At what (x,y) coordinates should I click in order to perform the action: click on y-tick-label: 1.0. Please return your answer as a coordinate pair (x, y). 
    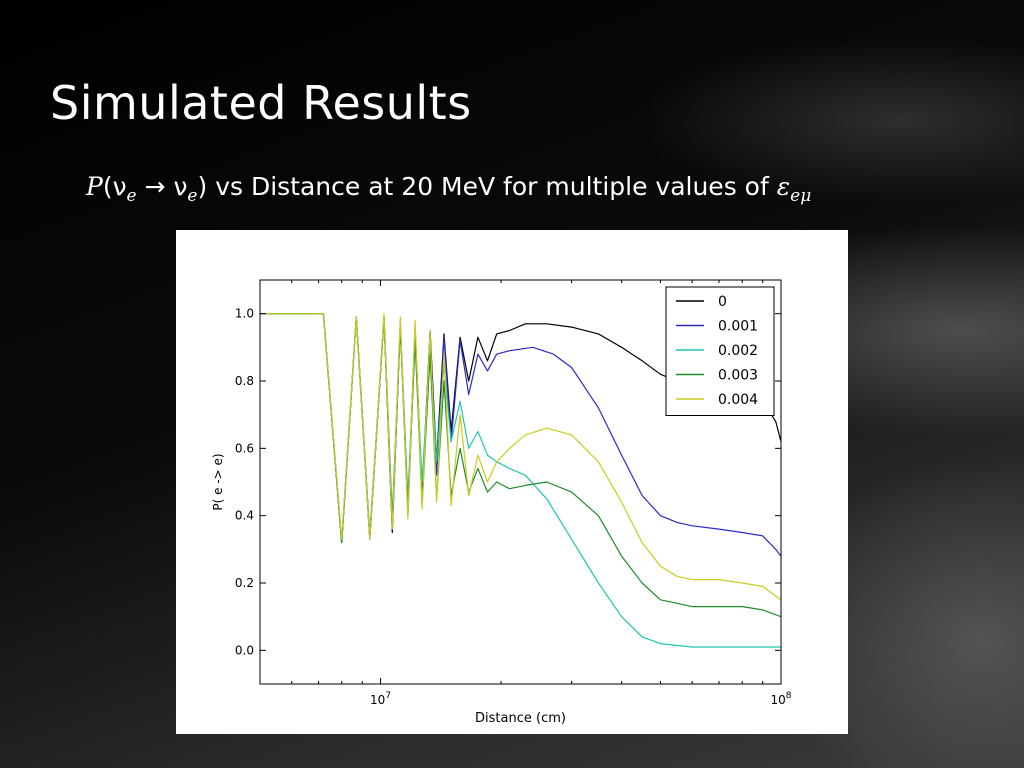
    Looking at the image, I should click on (244, 314).